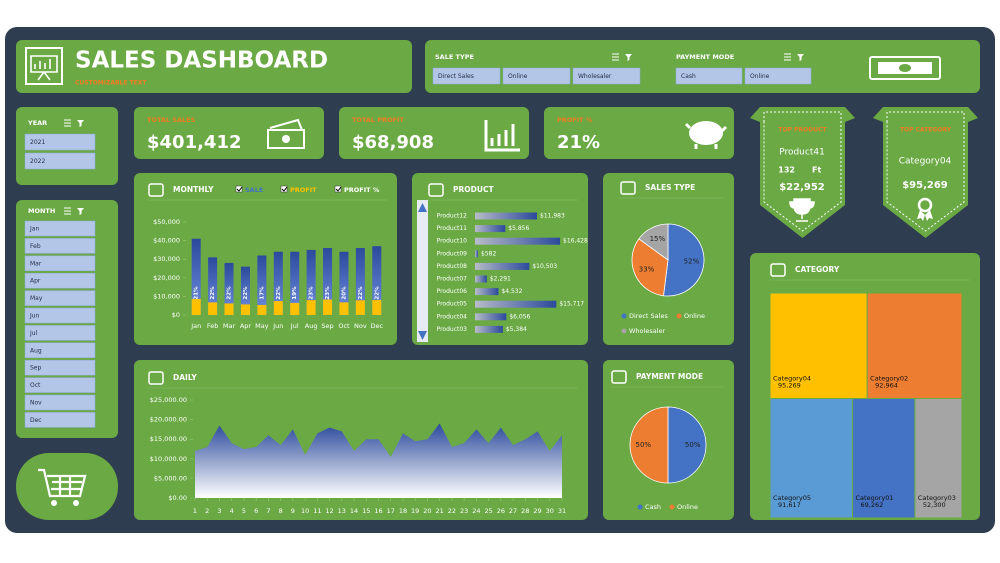 The image size is (1000, 563). I want to click on legend-label: PROFIT, so click(303, 190).